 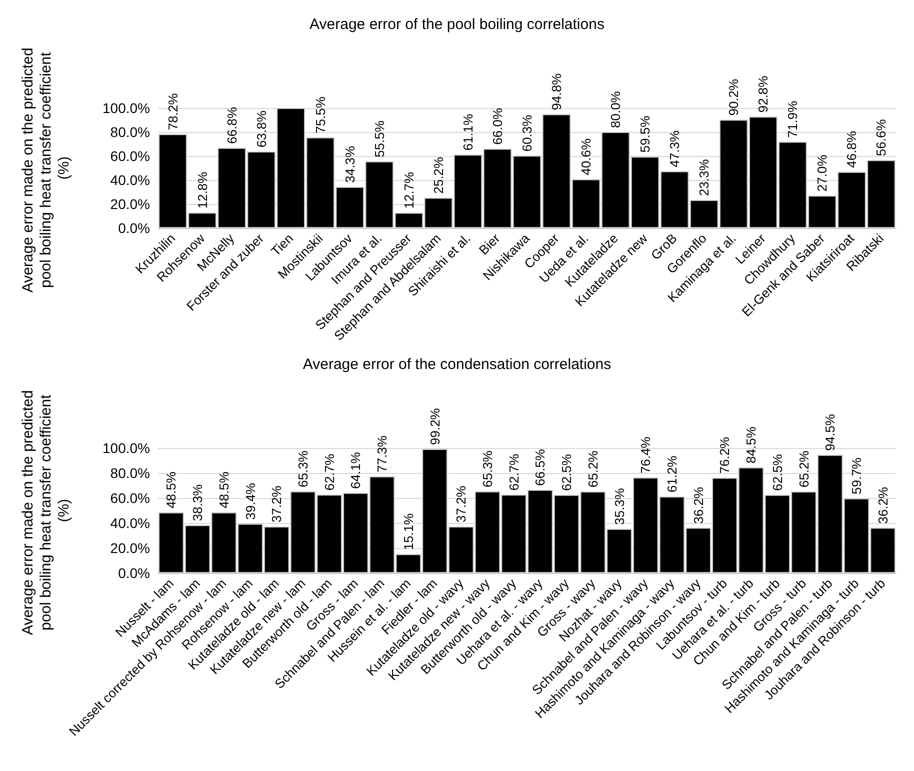 I want to click on data-label: 55.5%, so click(x=379, y=139).